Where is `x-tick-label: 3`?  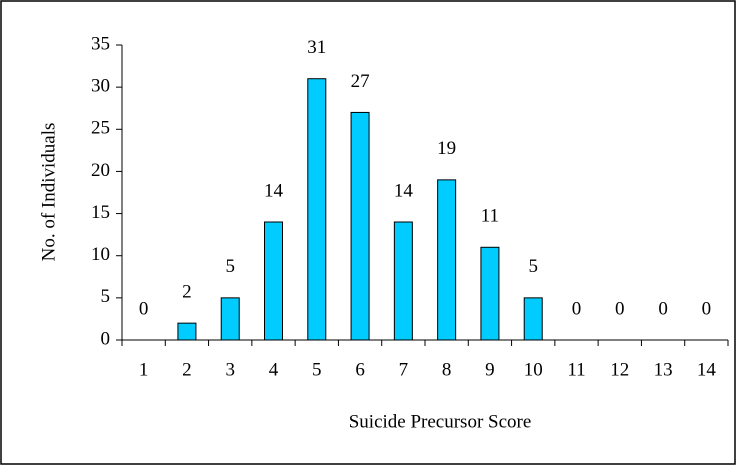 x-tick-label: 3 is located at coordinates (230, 369).